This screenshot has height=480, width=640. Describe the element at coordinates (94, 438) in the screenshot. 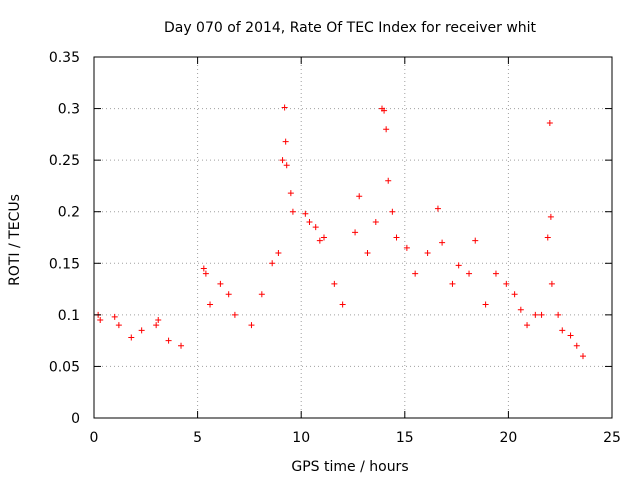

I see `x-tick-label: 0` at that location.